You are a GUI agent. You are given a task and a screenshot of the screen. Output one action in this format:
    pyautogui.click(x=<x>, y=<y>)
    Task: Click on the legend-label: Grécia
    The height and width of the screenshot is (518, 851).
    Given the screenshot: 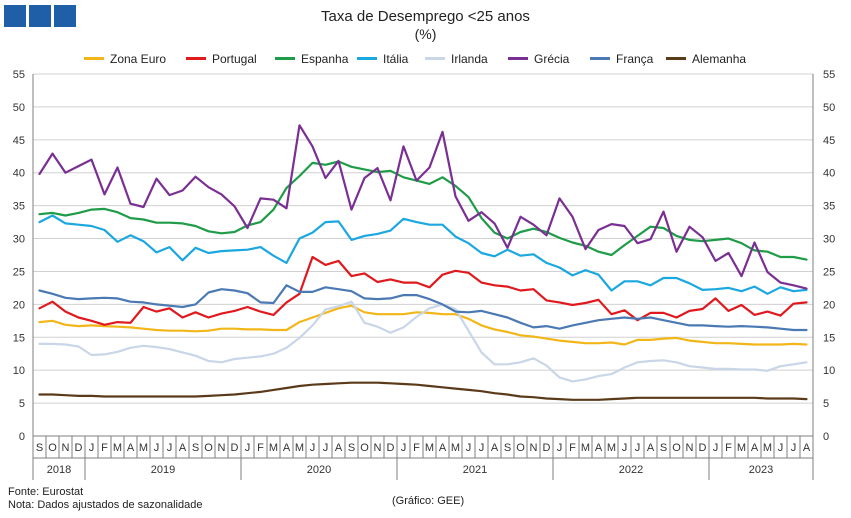 What is the action you would take?
    pyautogui.click(x=552, y=59)
    